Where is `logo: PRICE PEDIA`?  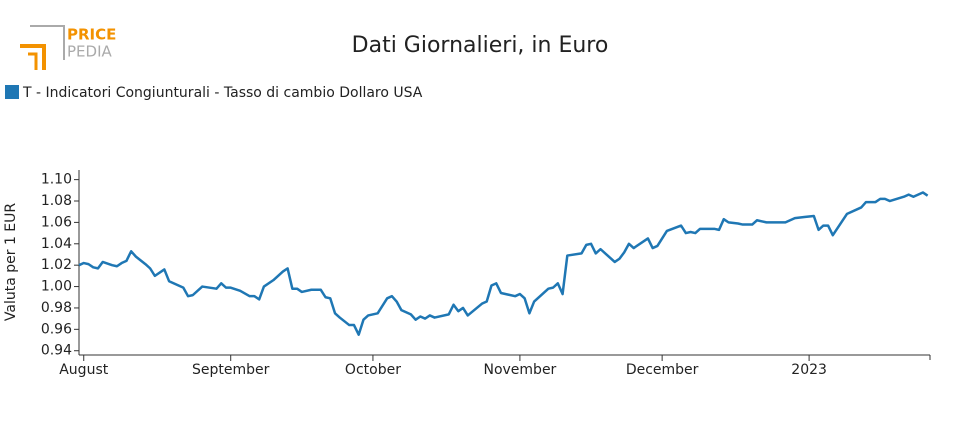
logo: PRICE PEDIA is located at coordinates (68, 47).